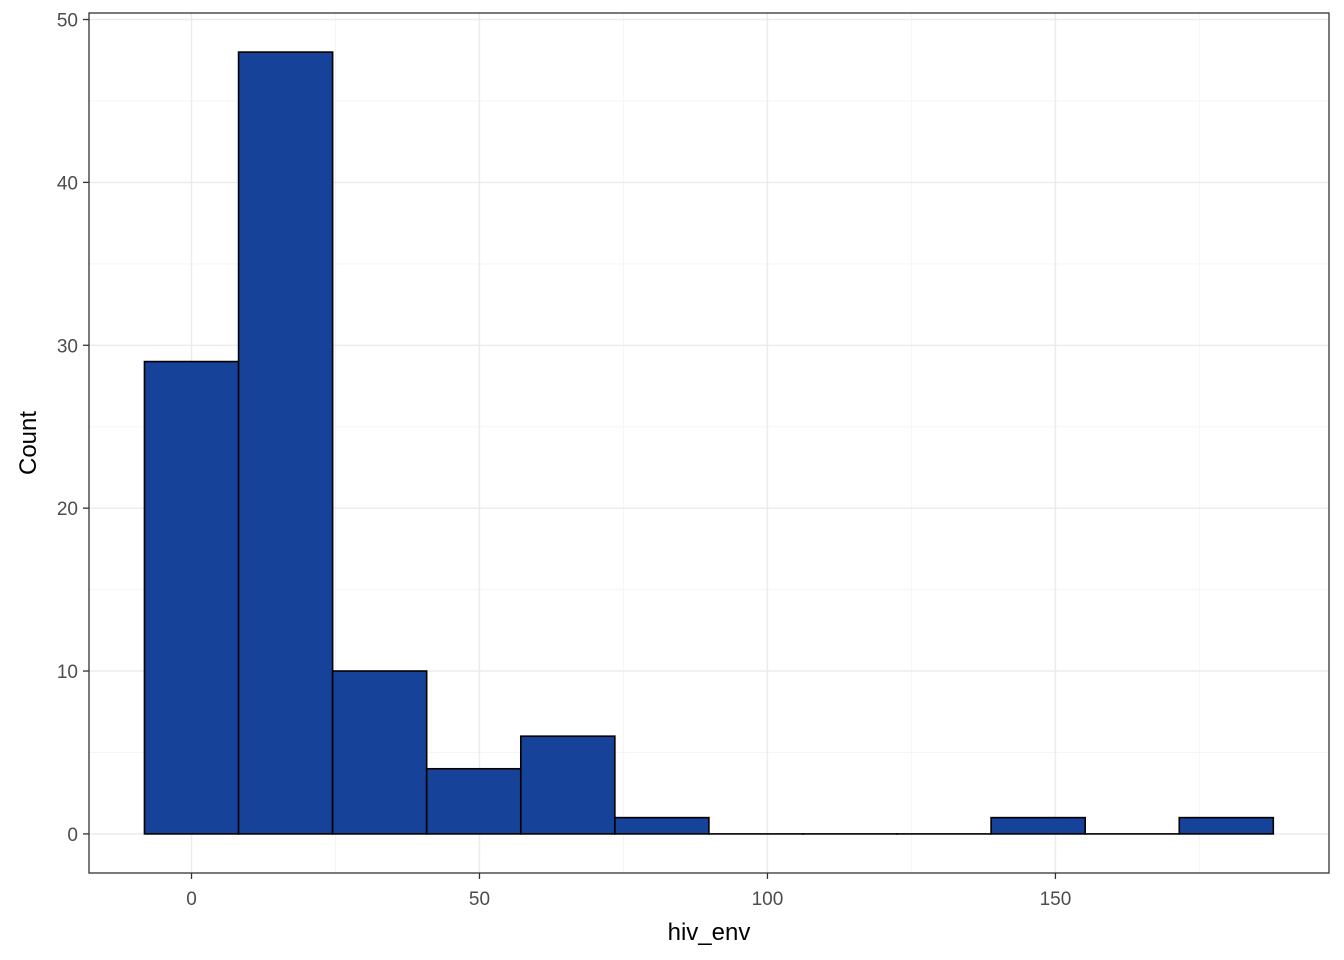 This screenshot has width=1344, height=960. What do you see at coordinates (67, 346) in the screenshot?
I see `y-tick-label: 30` at bounding box center [67, 346].